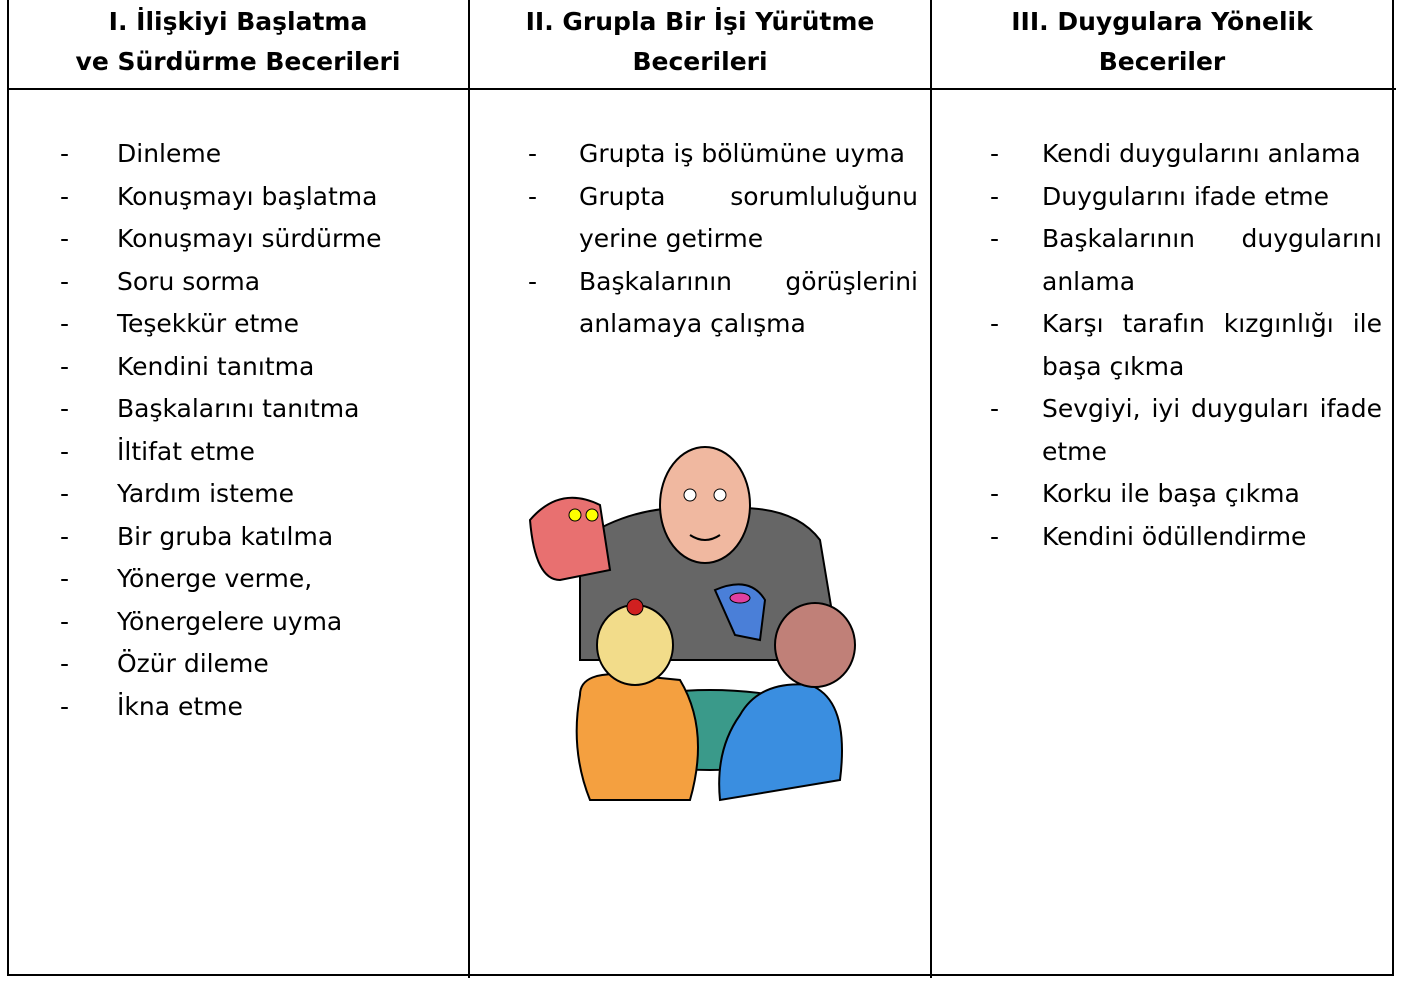  Describe the element at coordinates (1212, 430) in the screenshot. I see `skill-text: Sevgiyi, iyi duyguları ifade etme` at that location.